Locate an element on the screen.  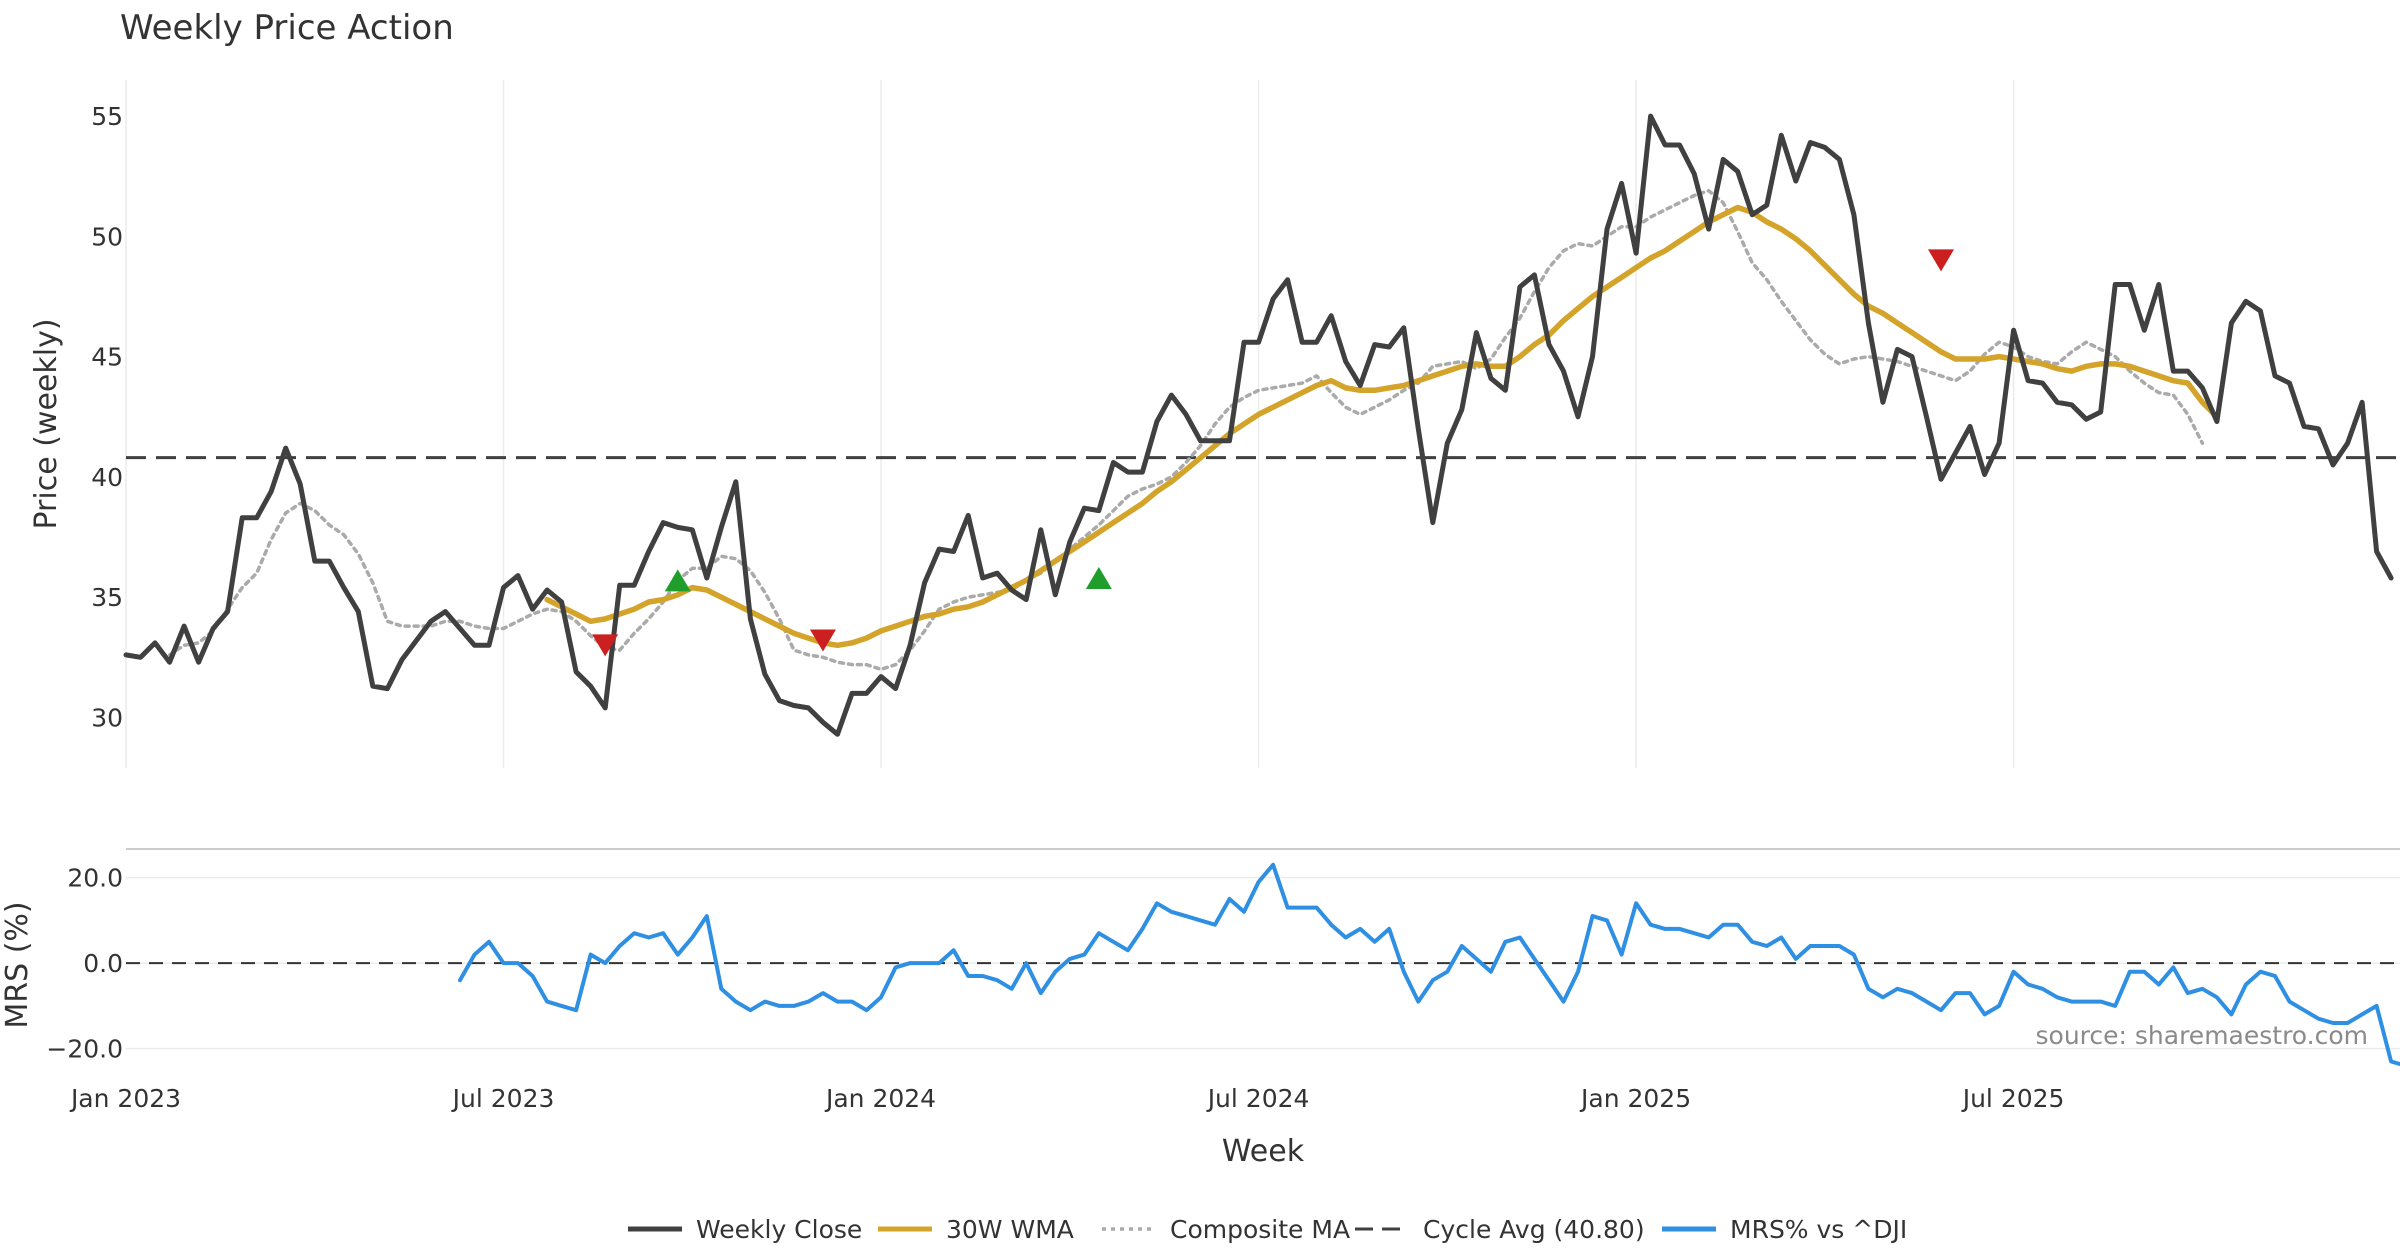
chart-title: Weekly Price Action is located at coordinates (287, 28).